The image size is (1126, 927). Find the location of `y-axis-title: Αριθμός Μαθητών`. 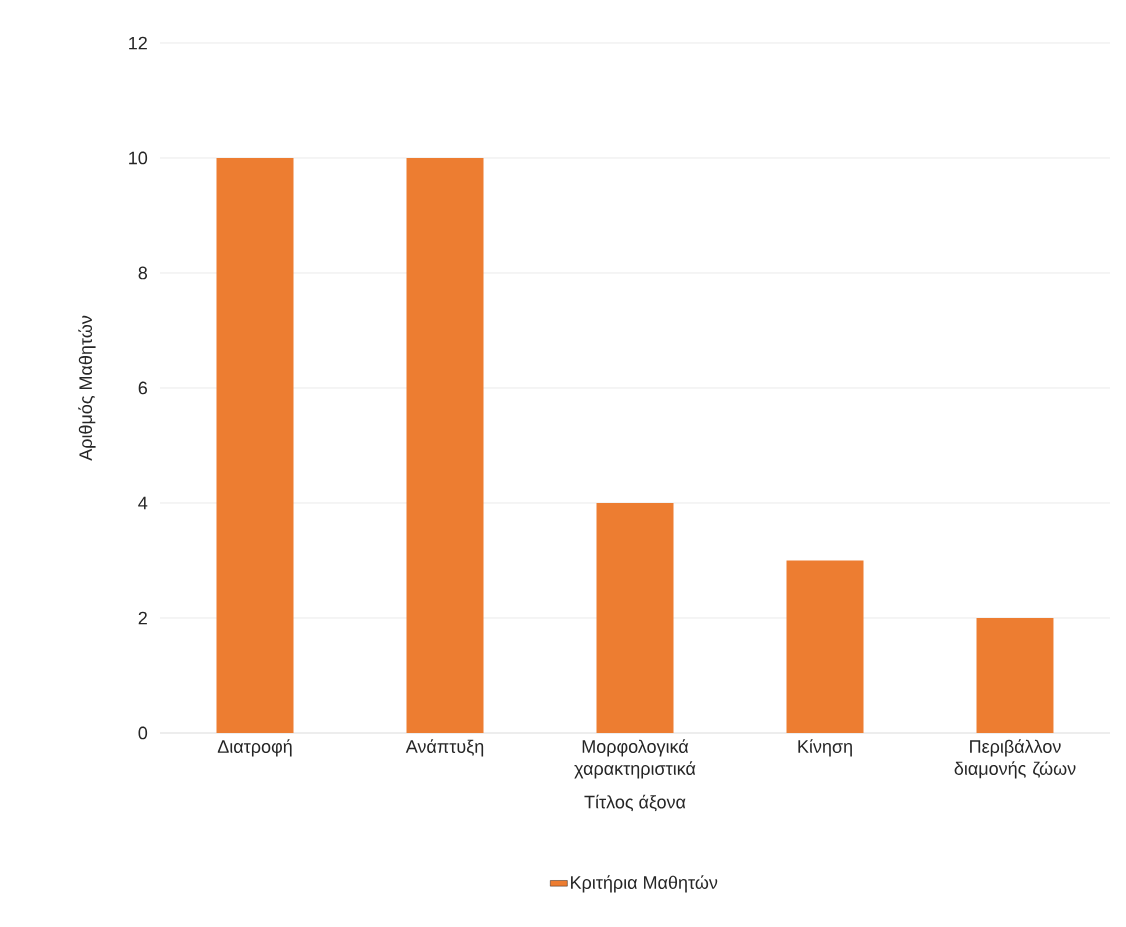

y-axis-title: Αριθμός Μαθητών is located at coordinates (87, 388).